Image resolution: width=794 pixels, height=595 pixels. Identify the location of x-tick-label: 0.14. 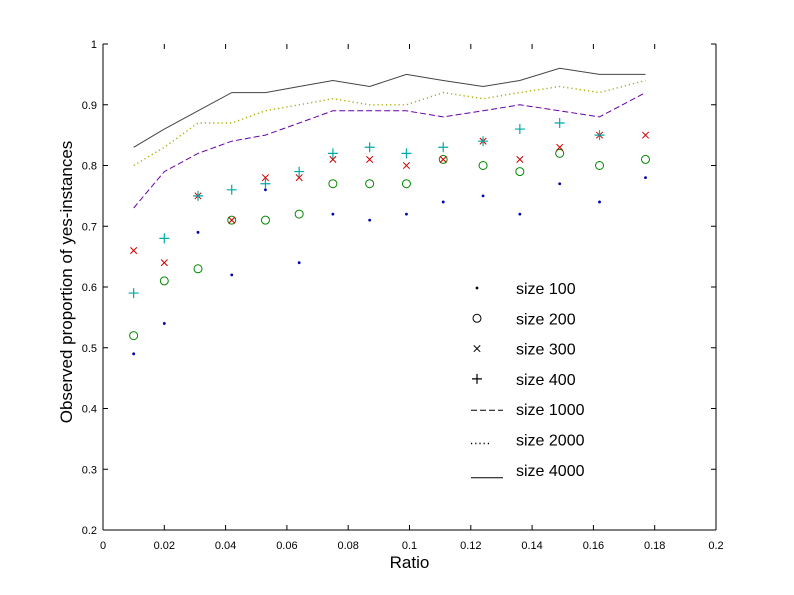
(531, 546).